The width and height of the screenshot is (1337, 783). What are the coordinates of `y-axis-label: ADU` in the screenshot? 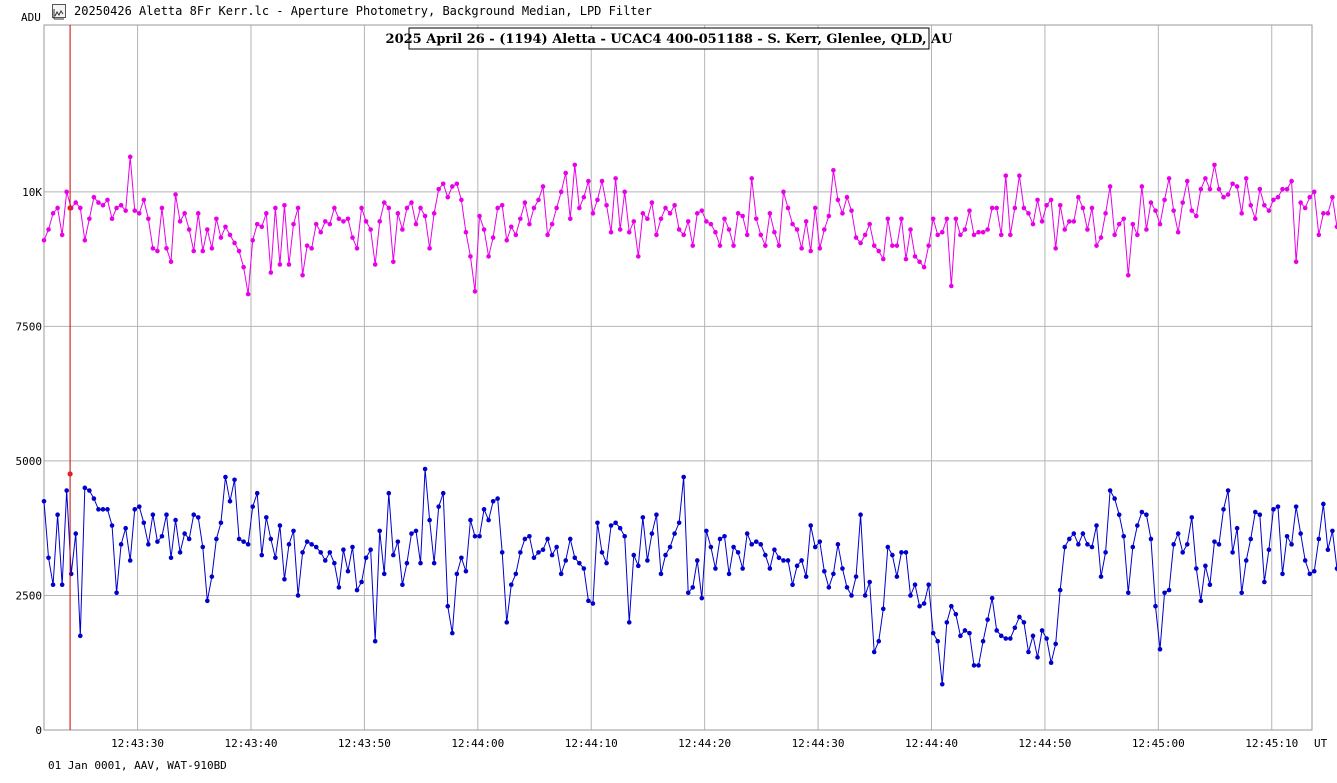 It's located at (31, 17).